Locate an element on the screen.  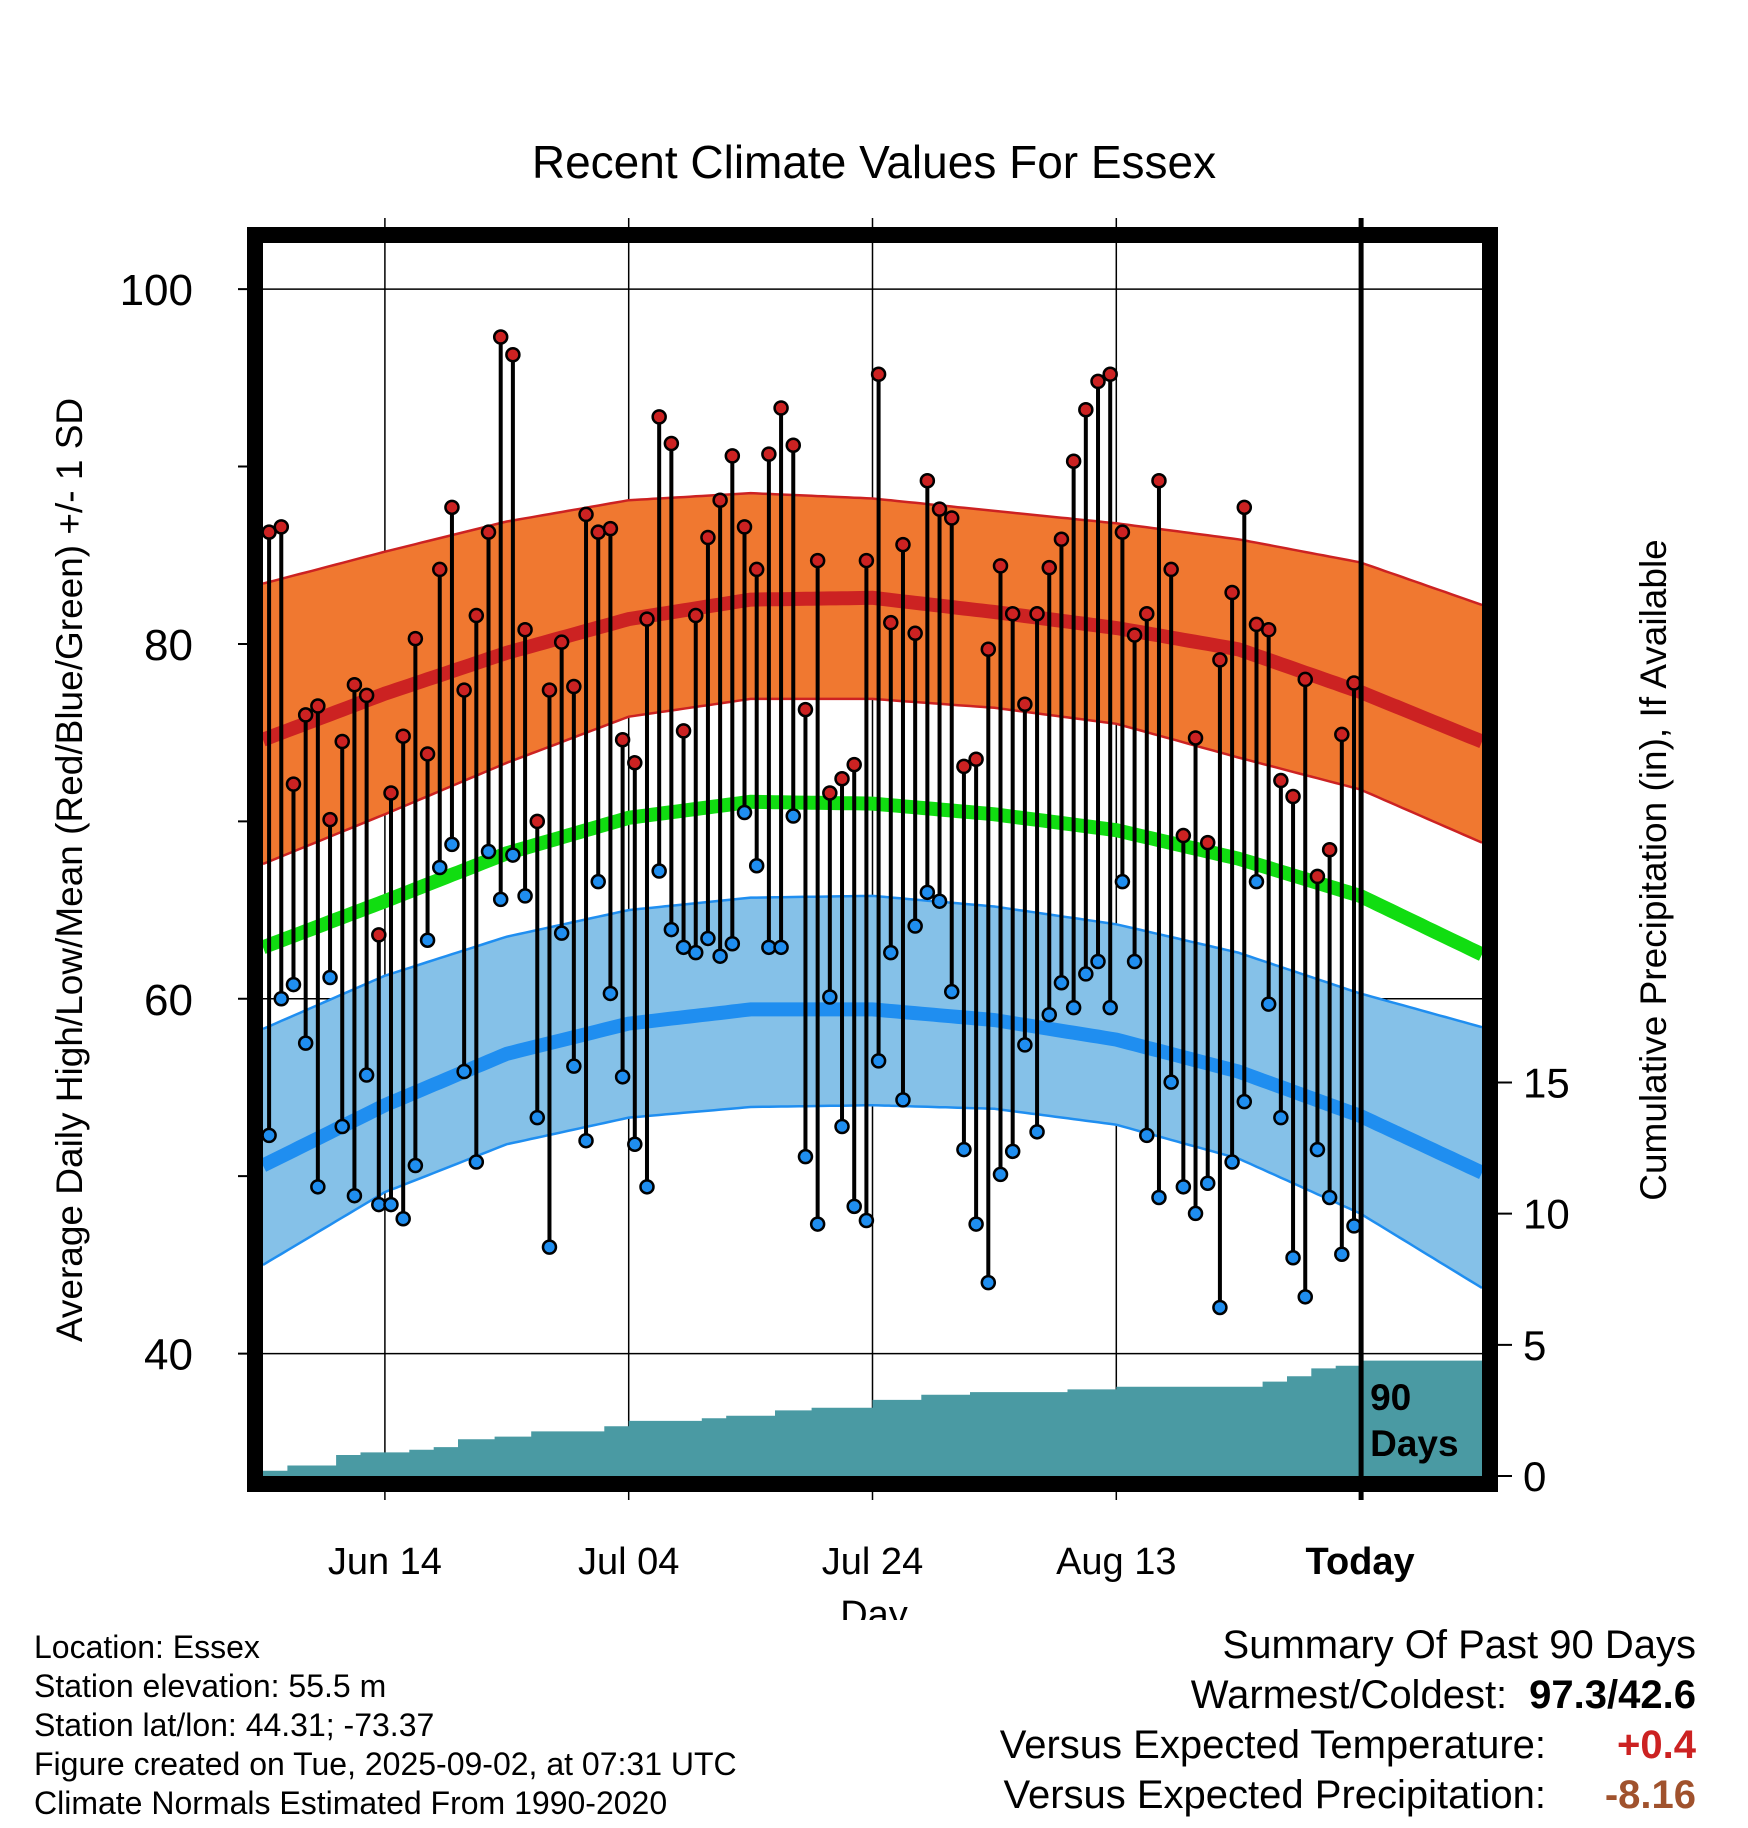
y-tick-label: 40 is located at coordinates (168, 1355).